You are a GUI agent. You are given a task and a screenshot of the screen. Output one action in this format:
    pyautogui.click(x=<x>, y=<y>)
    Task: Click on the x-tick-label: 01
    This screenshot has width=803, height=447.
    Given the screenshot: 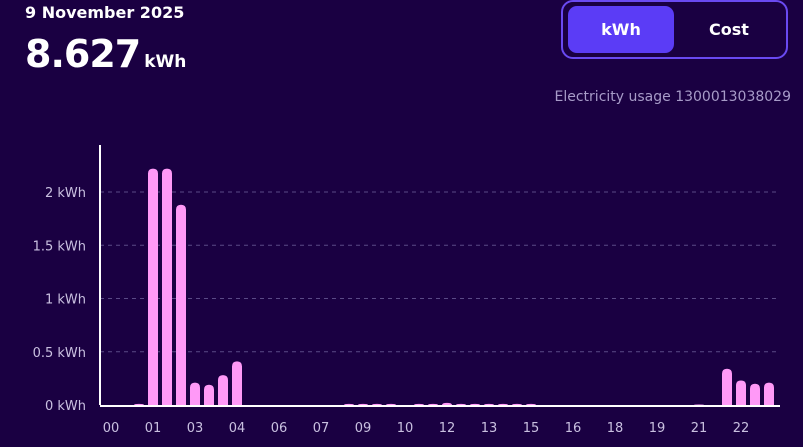 What is the action you would take?
    pyautogui.click(x=153, y=428)
    